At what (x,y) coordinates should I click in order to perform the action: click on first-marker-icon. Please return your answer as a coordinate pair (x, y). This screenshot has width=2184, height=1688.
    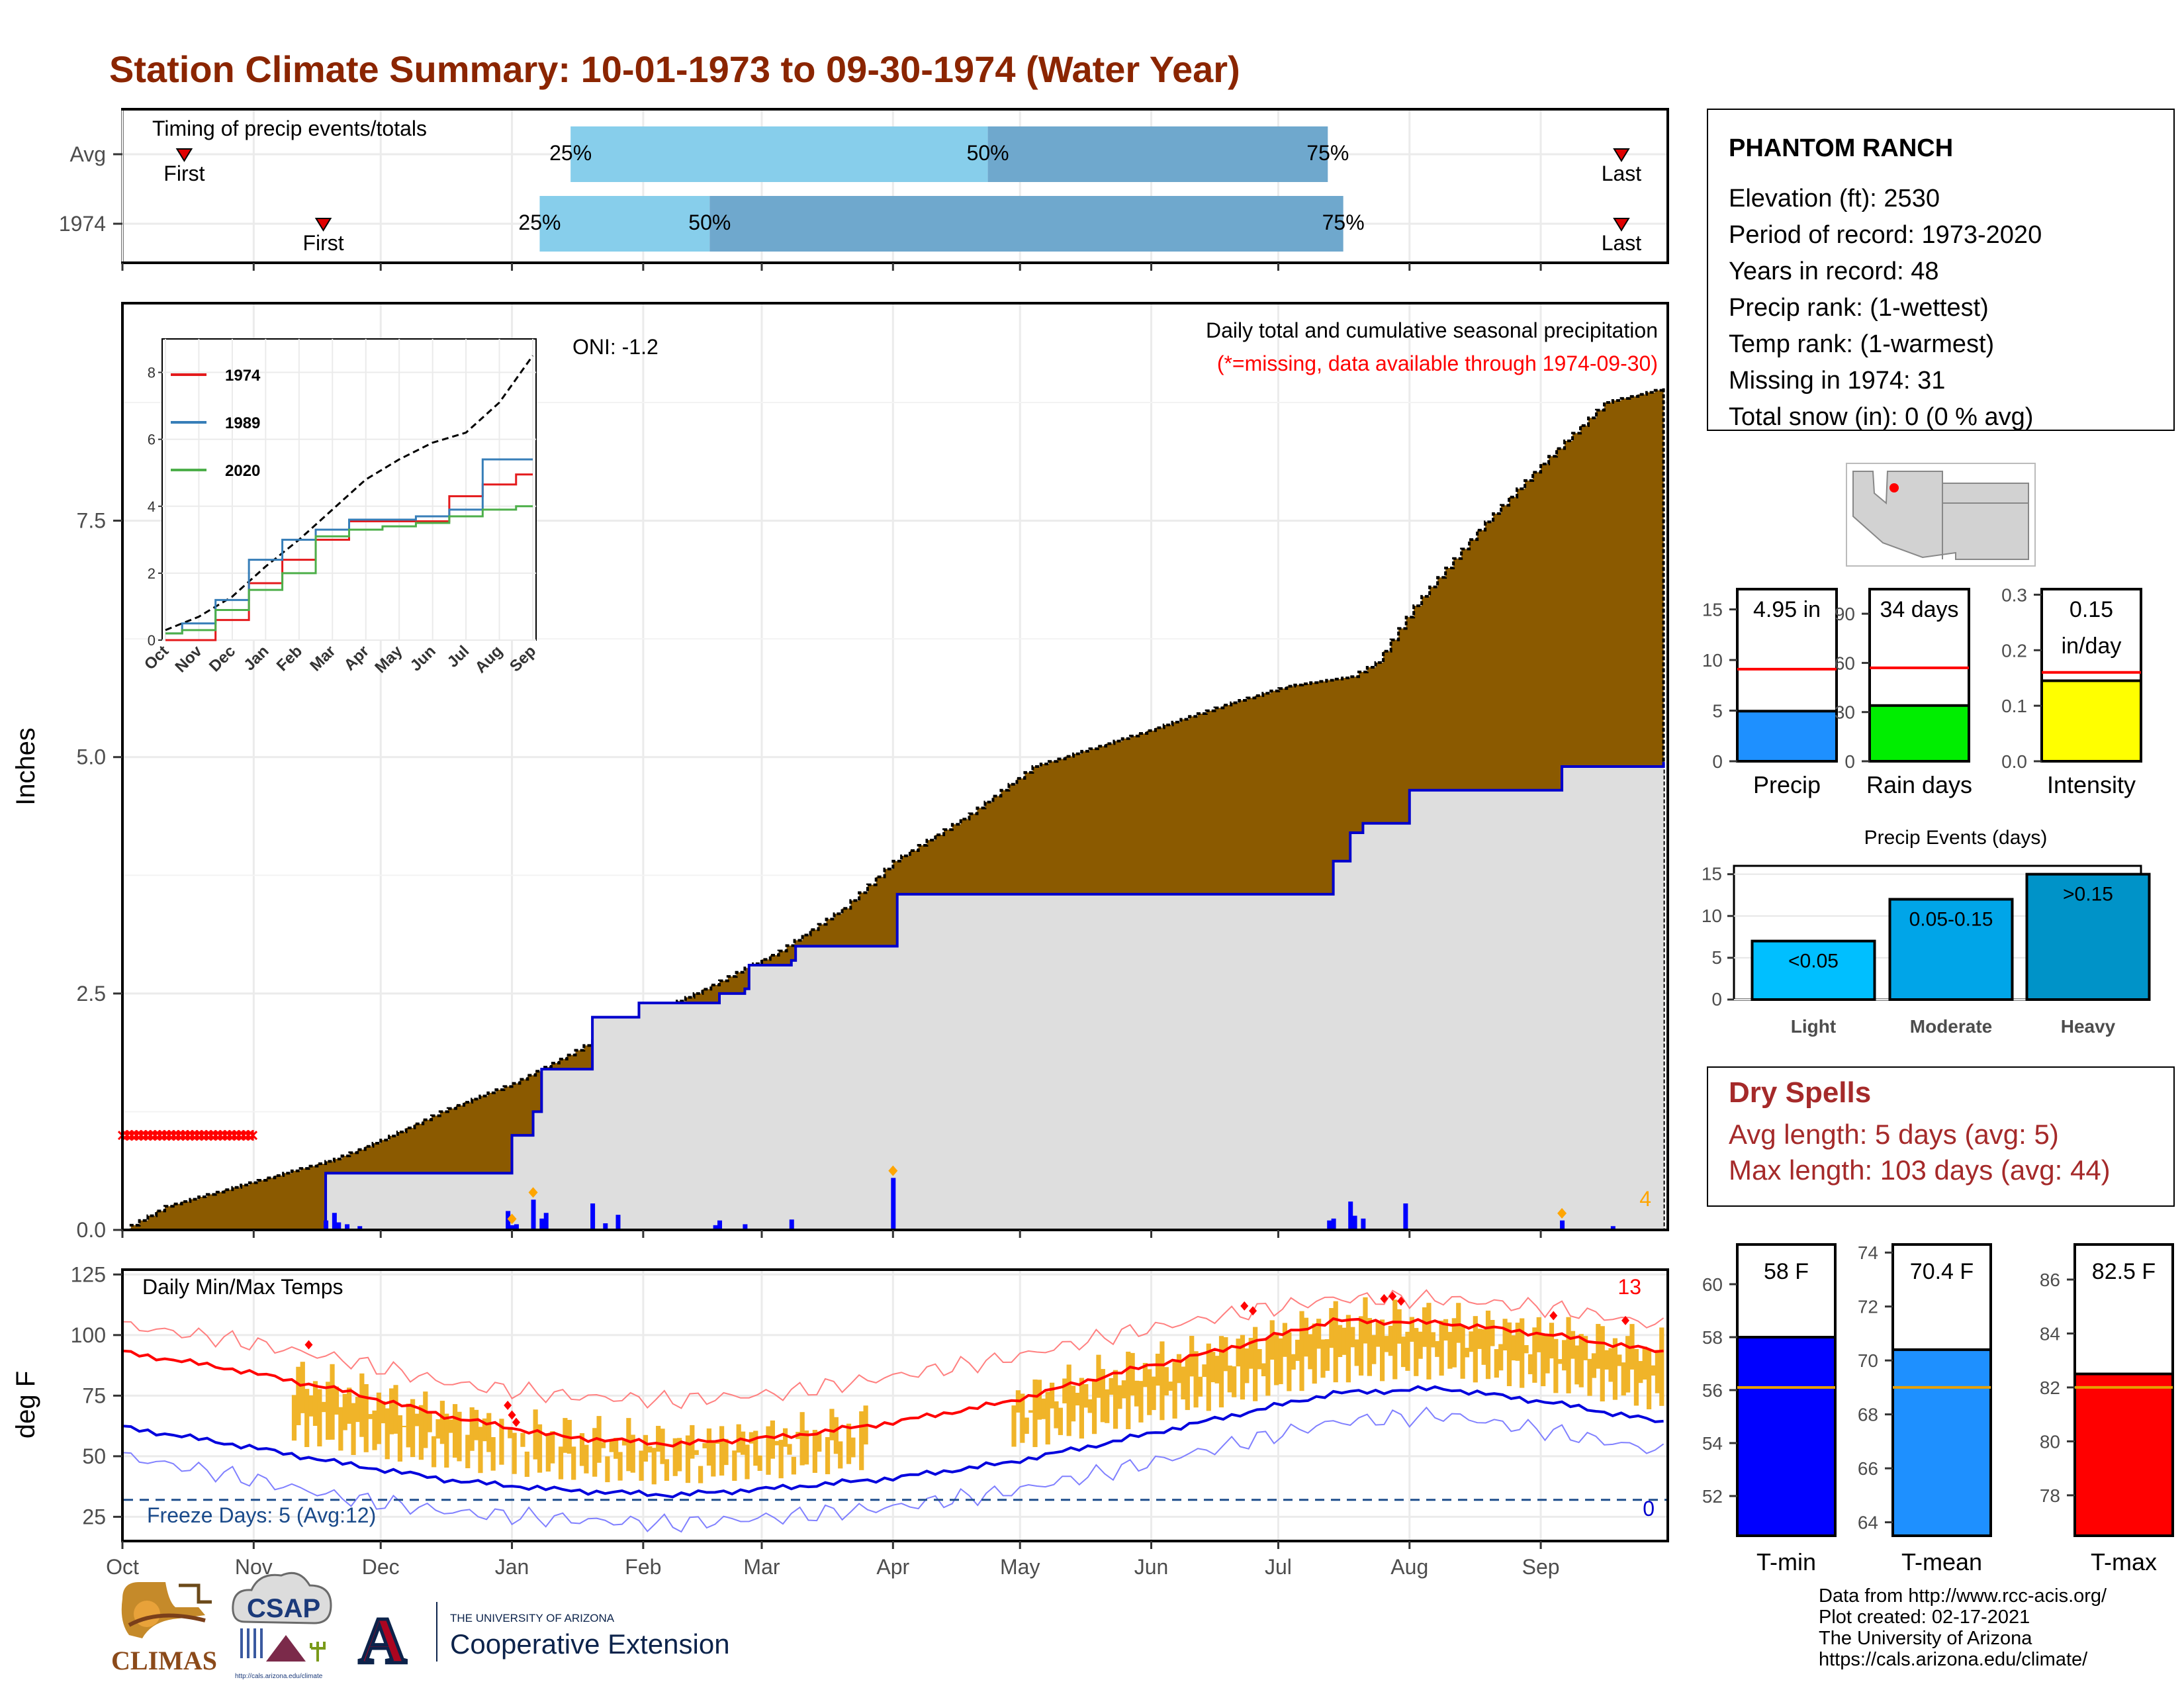
    Looking at the image, I should click on (184, 155).